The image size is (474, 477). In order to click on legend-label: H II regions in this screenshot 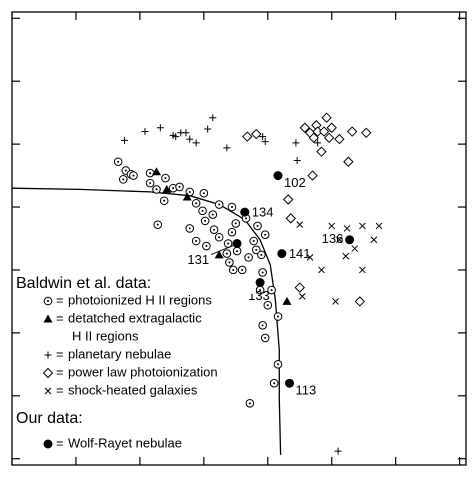, I will do `click(105, 335)`.